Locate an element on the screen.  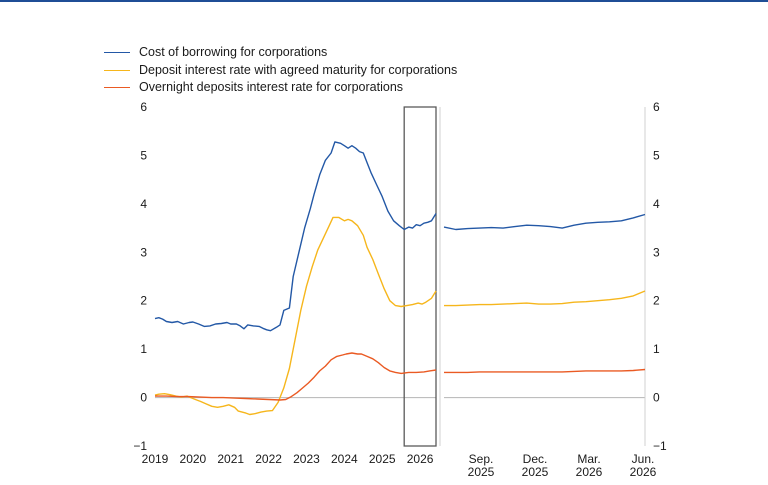
x-tick-label-year: 2026 is located at coordinates (420, 459).